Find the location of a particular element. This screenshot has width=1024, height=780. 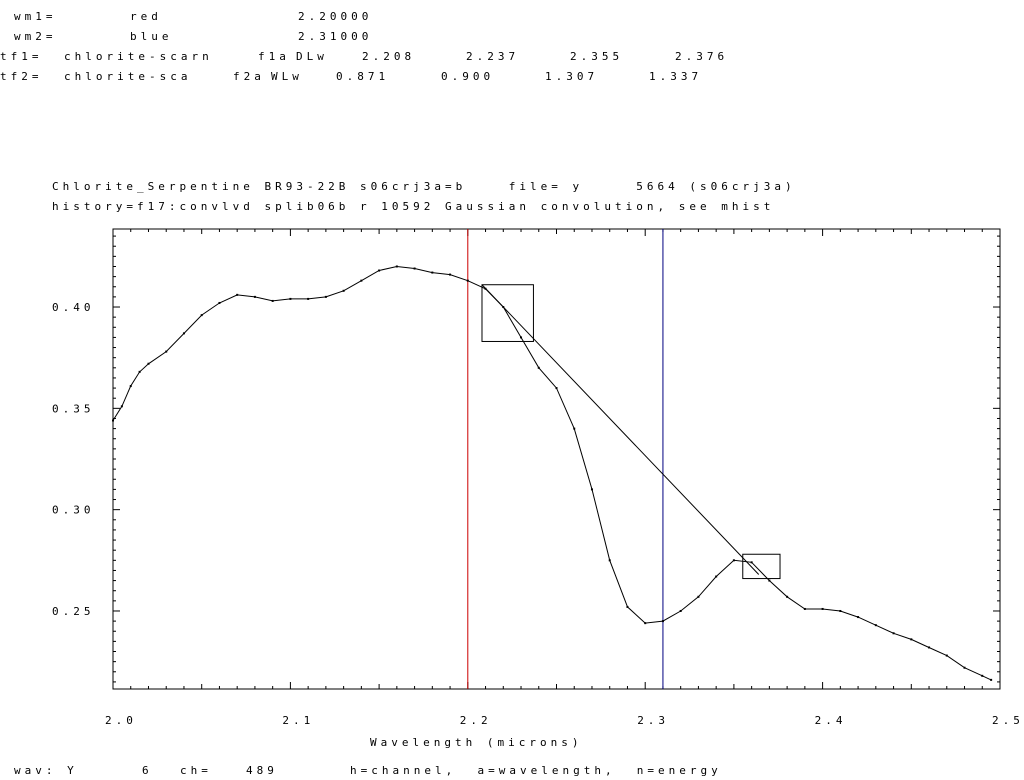

wavelength-markers is located at coordinates (565, 459).